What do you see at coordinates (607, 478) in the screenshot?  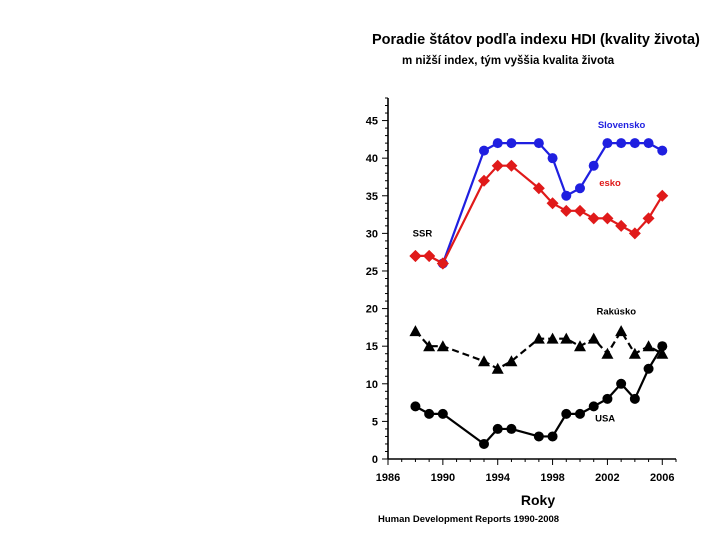 I see `x-tick-label: 2002` at bounding box center [607, 478].